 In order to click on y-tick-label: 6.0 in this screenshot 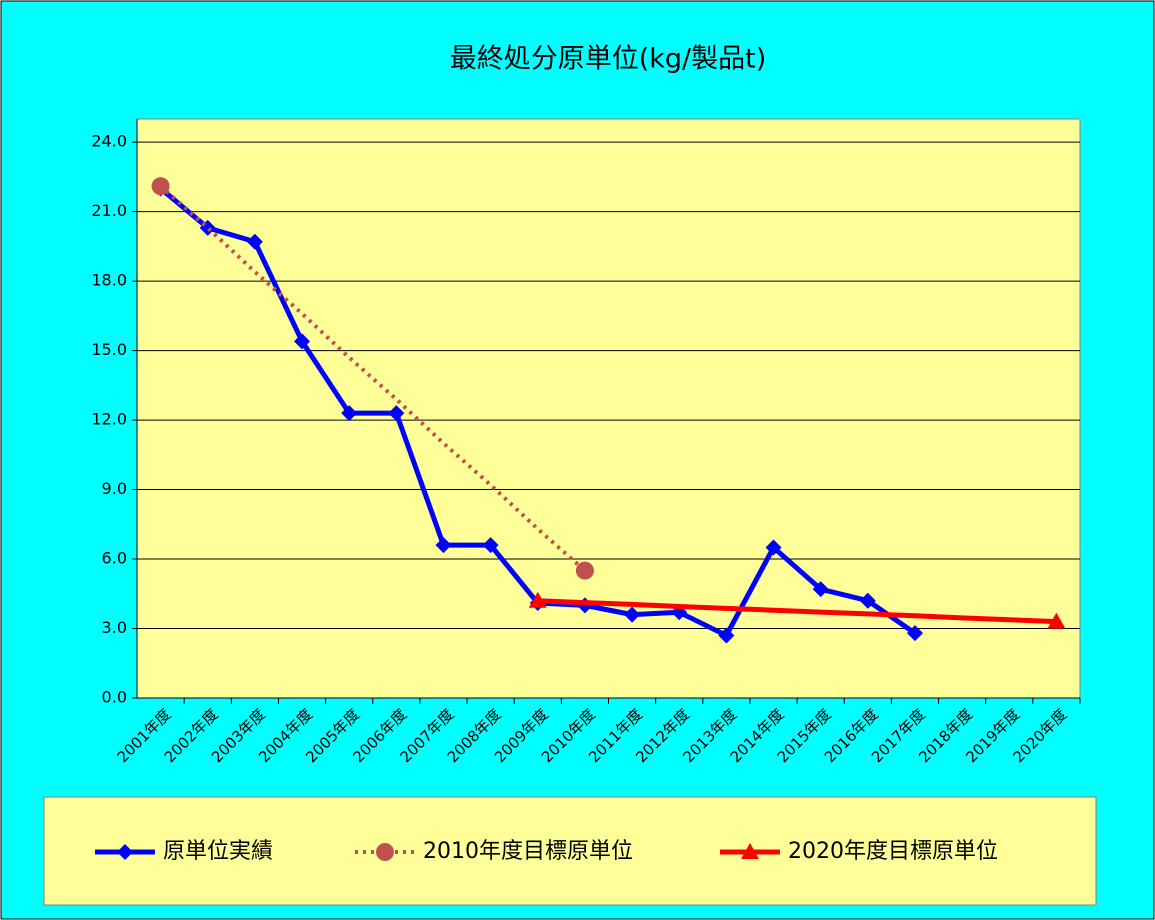, I will do `click(114, 558)`.